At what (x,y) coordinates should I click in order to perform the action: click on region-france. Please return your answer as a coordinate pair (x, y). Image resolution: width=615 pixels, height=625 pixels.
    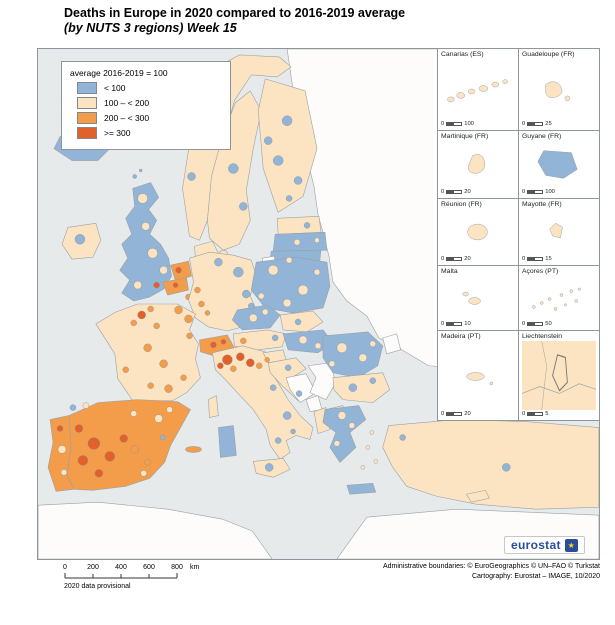
    Looking at the image, I should click on (148, 352).